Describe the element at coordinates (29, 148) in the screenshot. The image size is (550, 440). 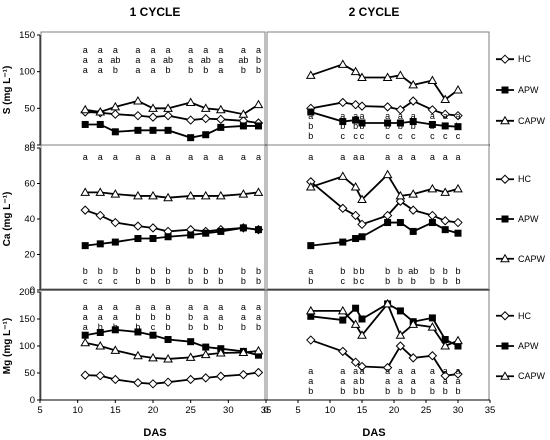
I see `y-tick-label: 80` at that location.